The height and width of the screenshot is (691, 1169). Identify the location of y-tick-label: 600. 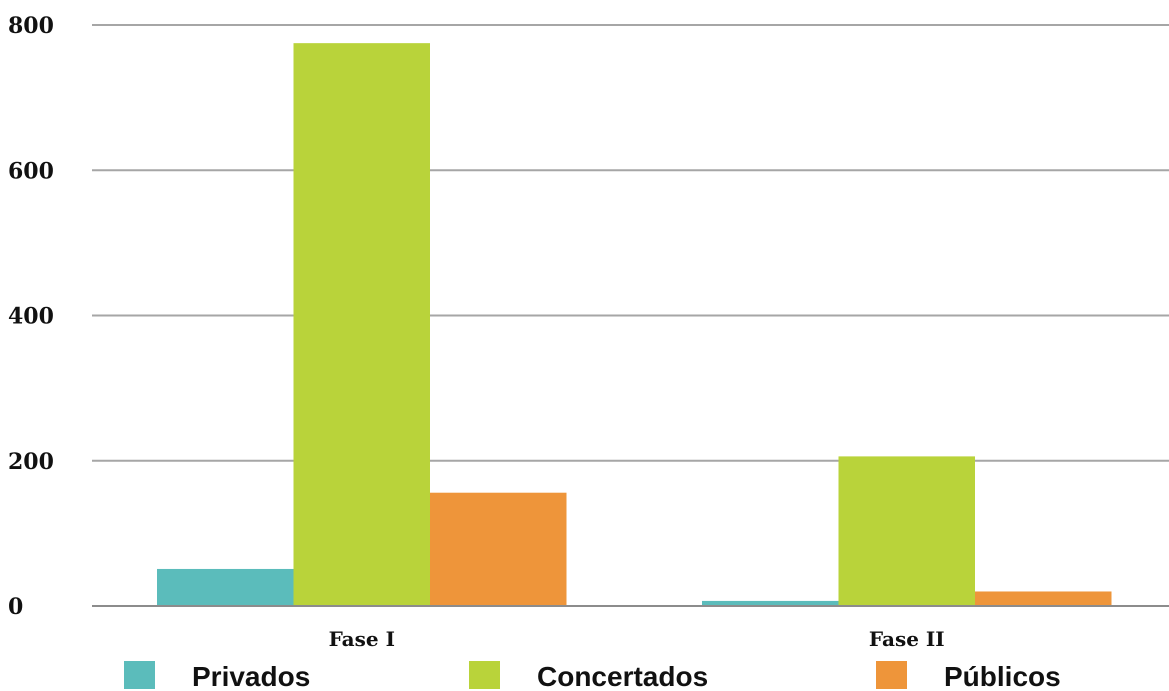
(31, 171).